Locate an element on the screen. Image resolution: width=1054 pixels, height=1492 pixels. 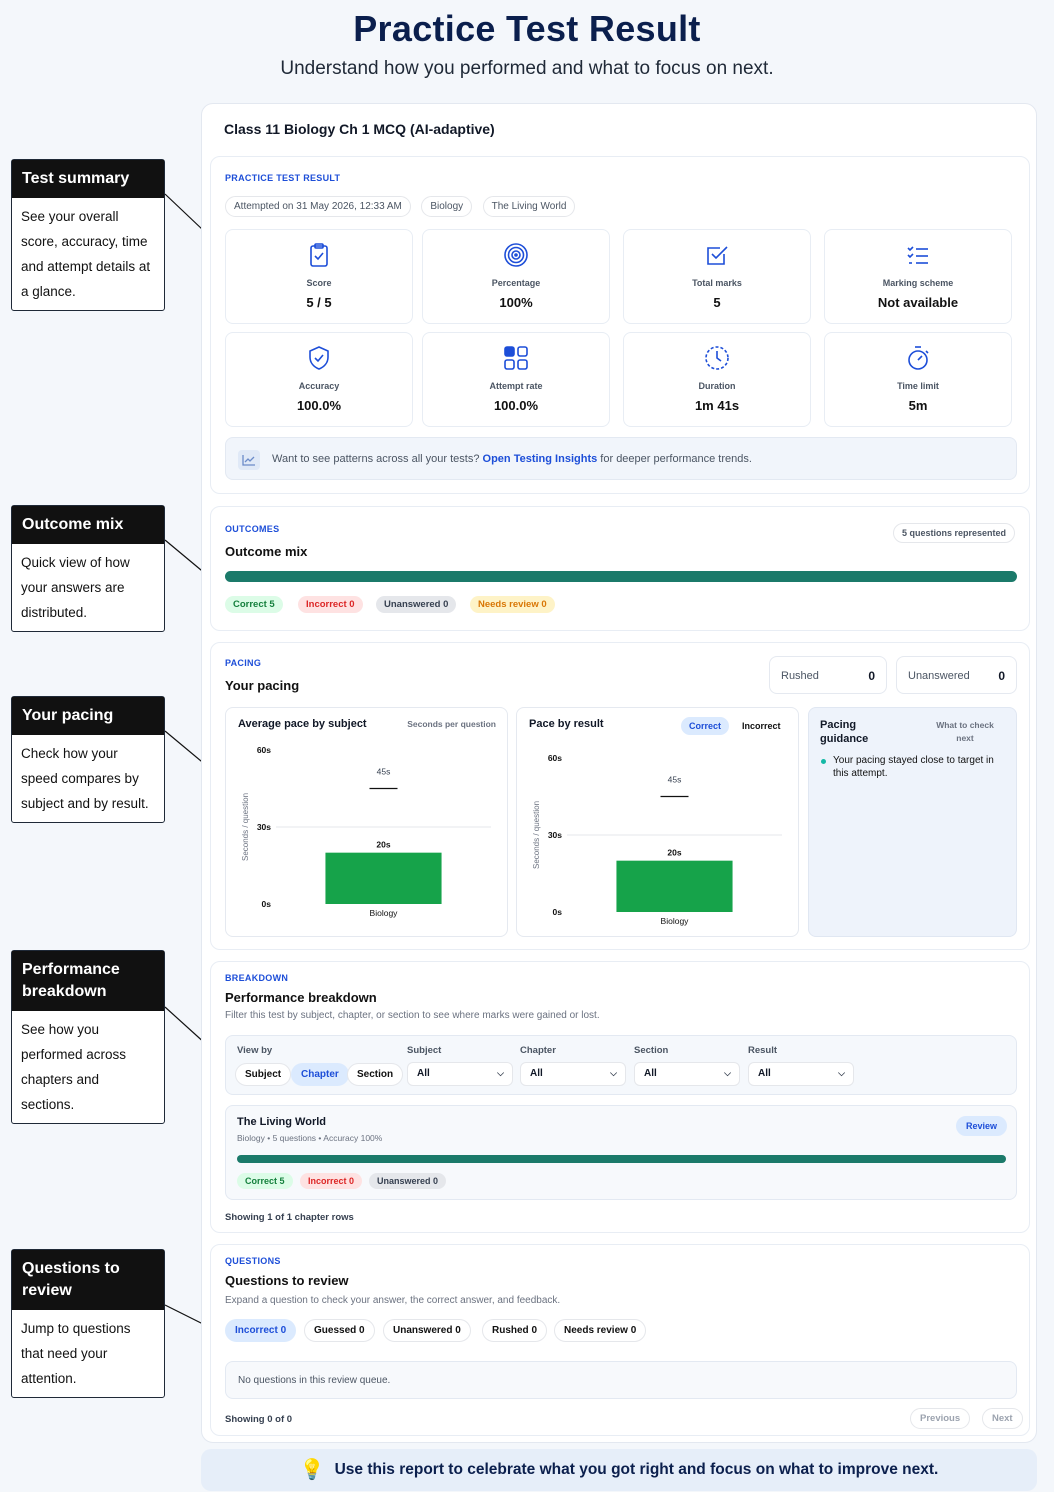
review-queue-empty: No questions in this review queue. is located at coordinates (621, 1380).